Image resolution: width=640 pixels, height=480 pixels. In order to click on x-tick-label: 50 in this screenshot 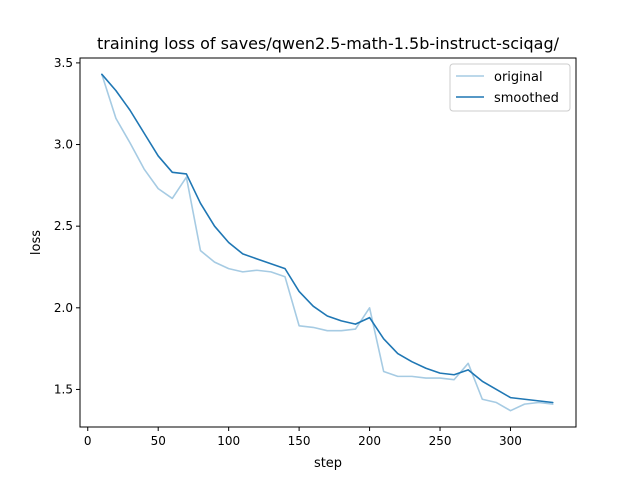, I will do `click(158, 441)`.